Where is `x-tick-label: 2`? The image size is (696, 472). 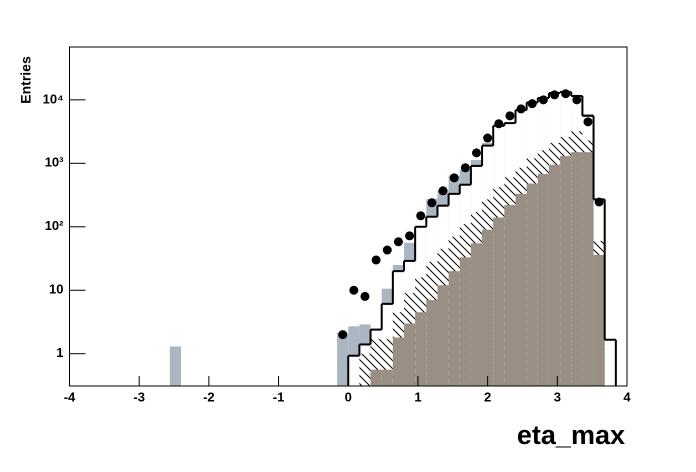
x-tick-label: 2 is located at coordinates (487, 396).